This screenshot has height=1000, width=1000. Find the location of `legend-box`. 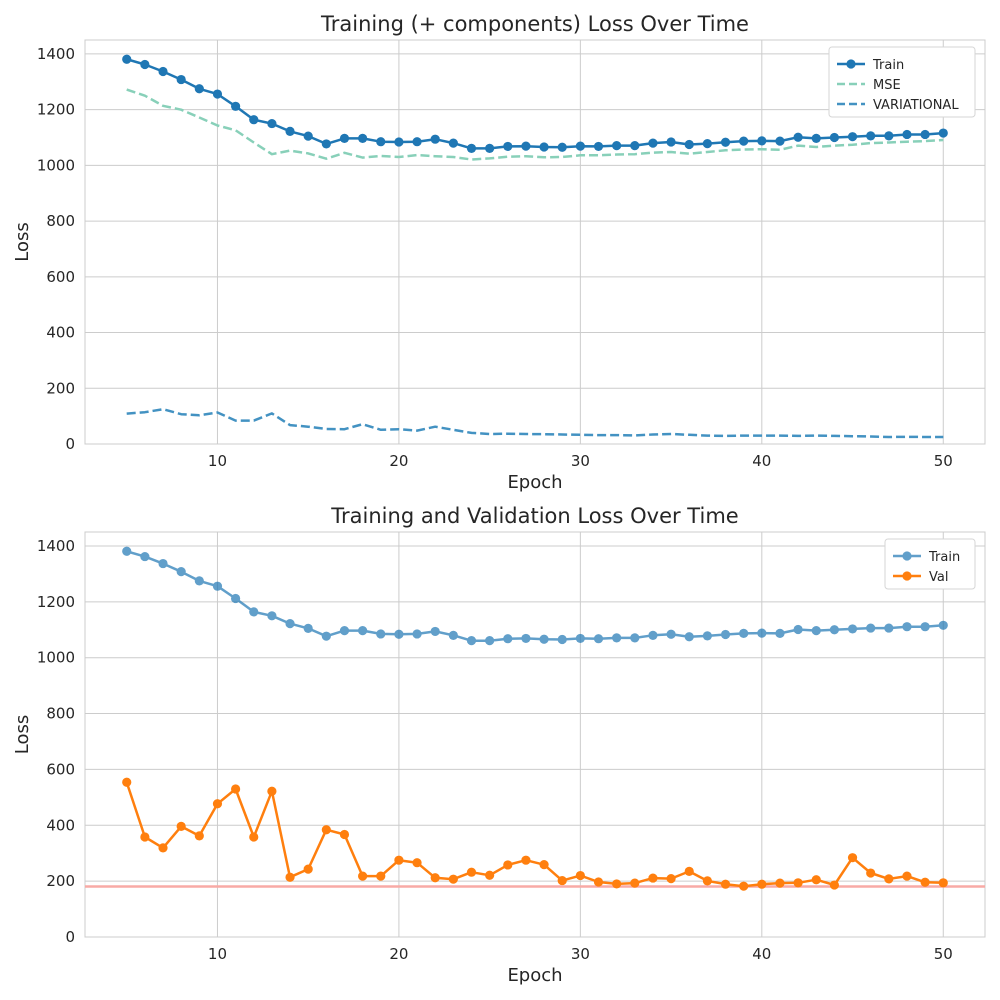

legend-box is located at coordinates (902, 82).